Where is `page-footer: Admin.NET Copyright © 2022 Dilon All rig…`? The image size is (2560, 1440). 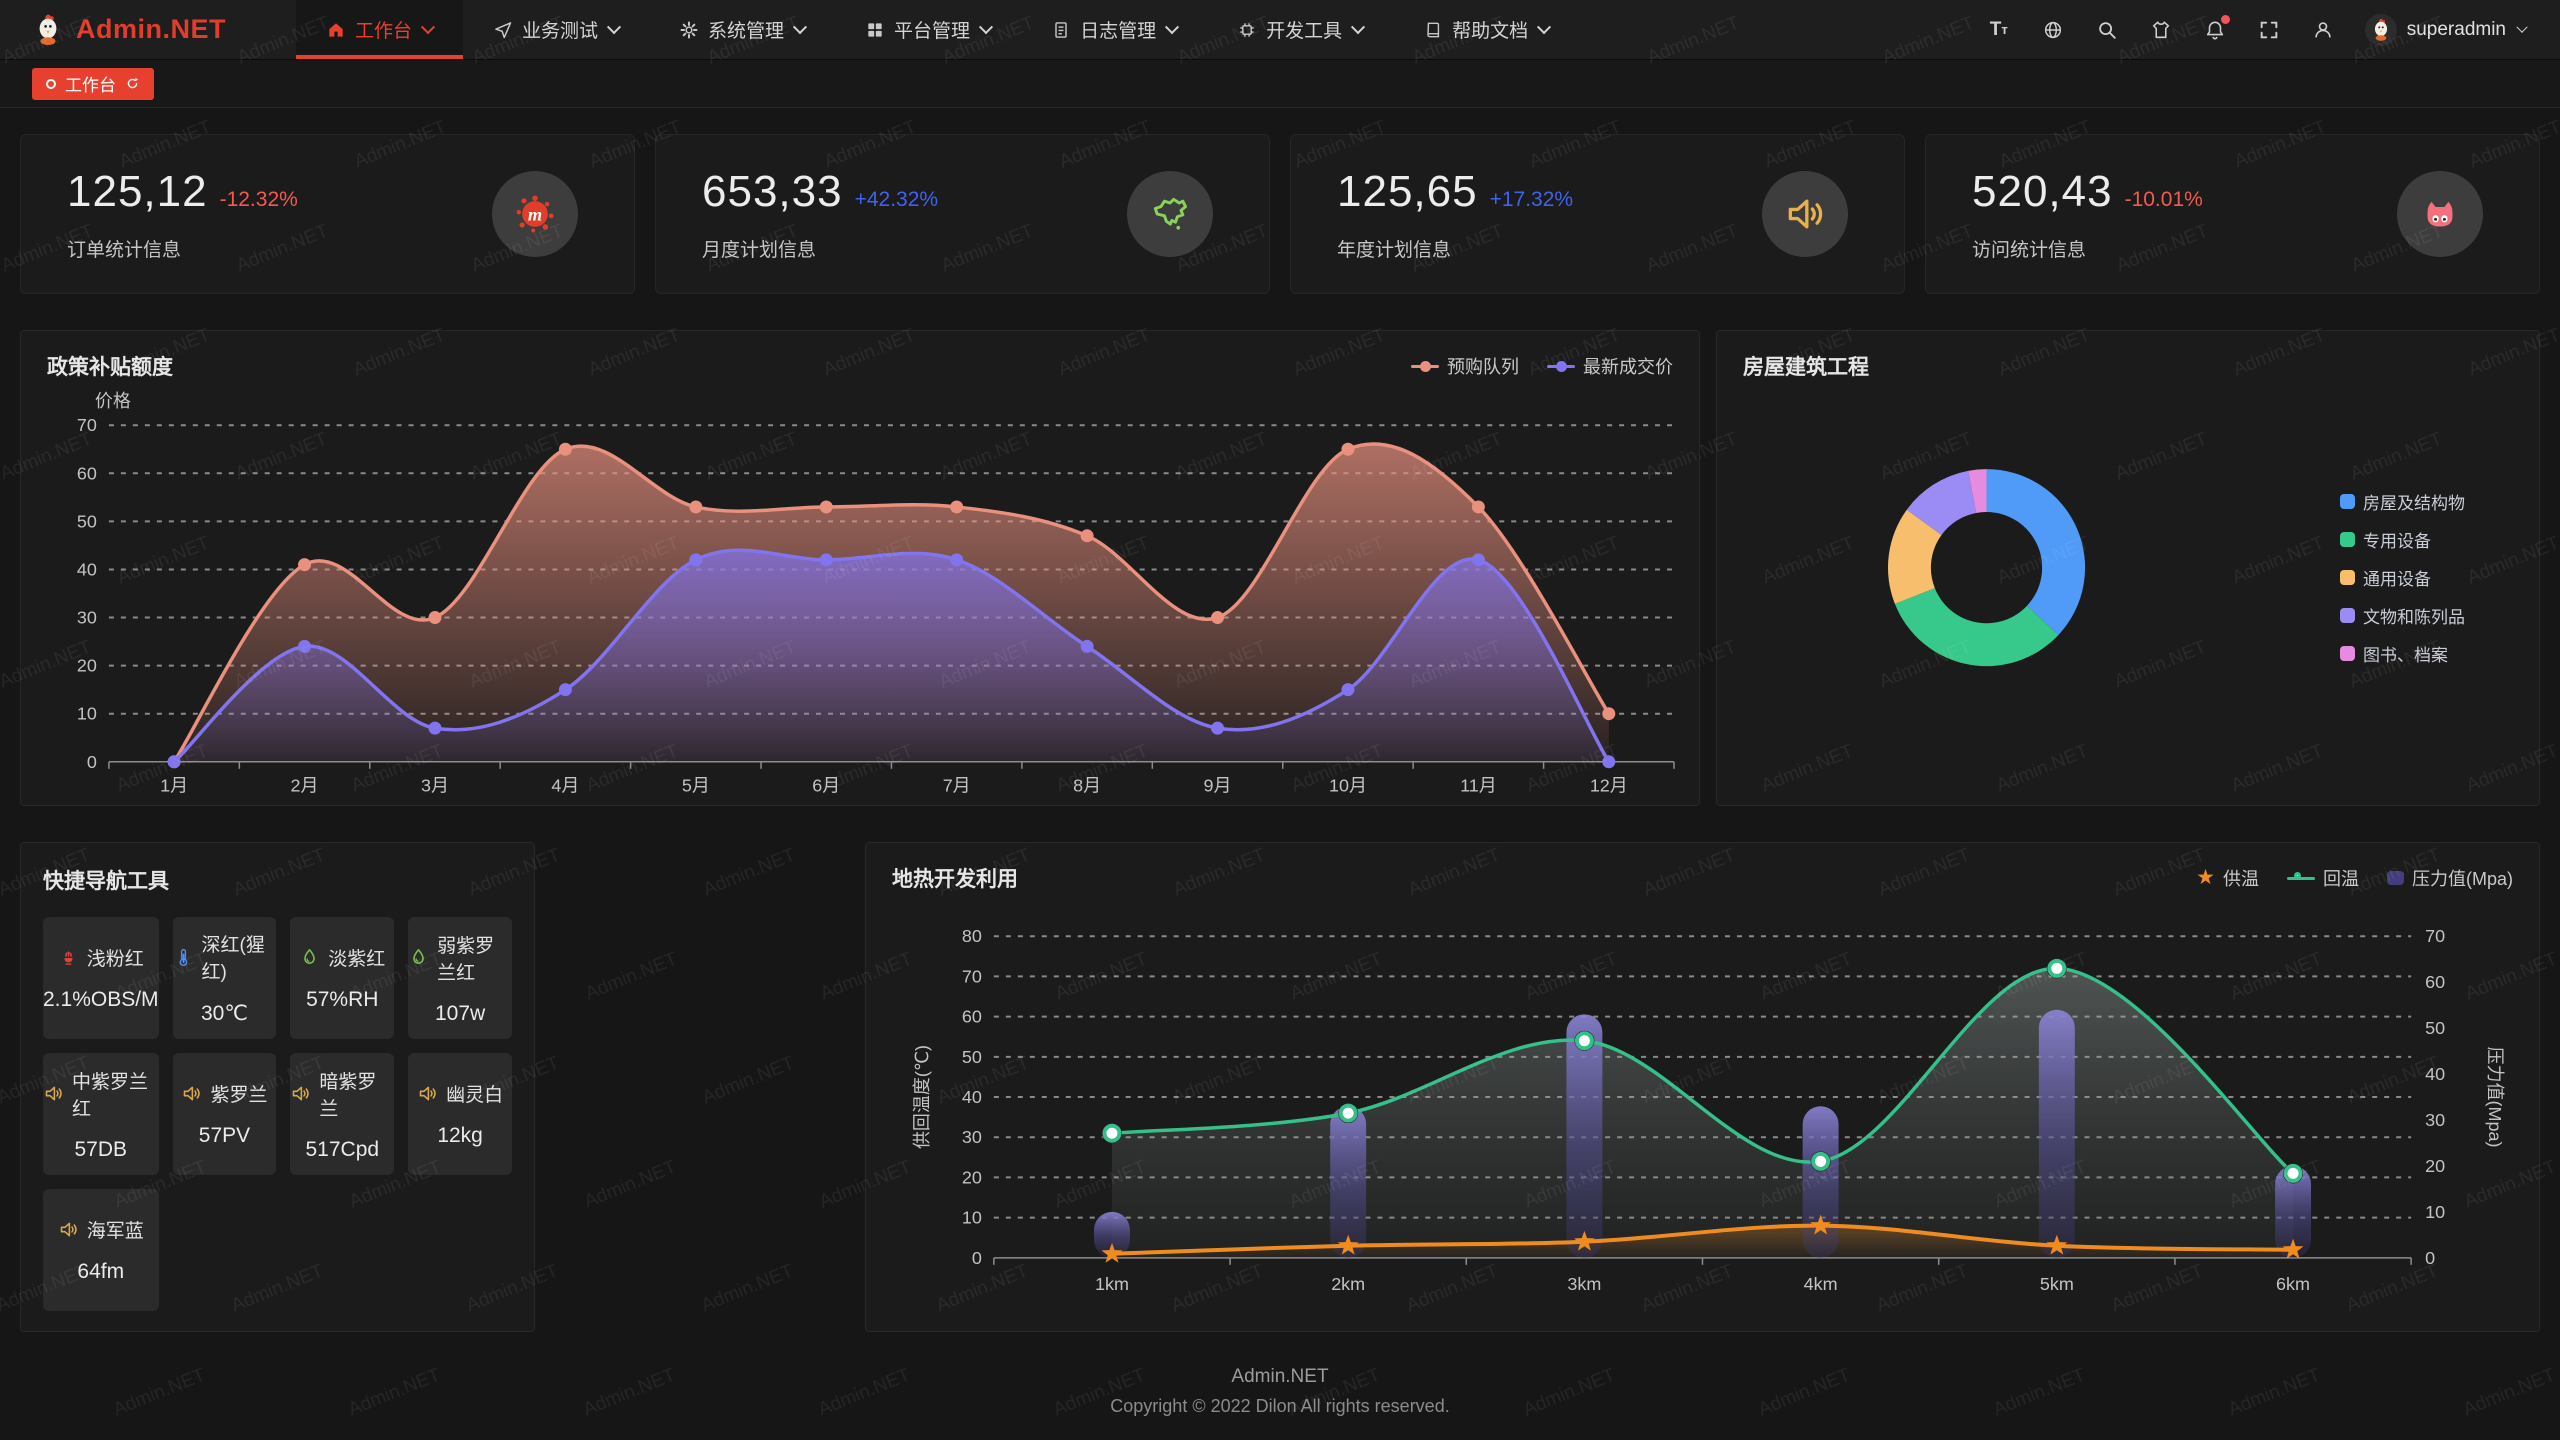
page-footer: Admin.NET Copyright © 2022 Dilon All rig… is located at coordinates (1280, 1391).